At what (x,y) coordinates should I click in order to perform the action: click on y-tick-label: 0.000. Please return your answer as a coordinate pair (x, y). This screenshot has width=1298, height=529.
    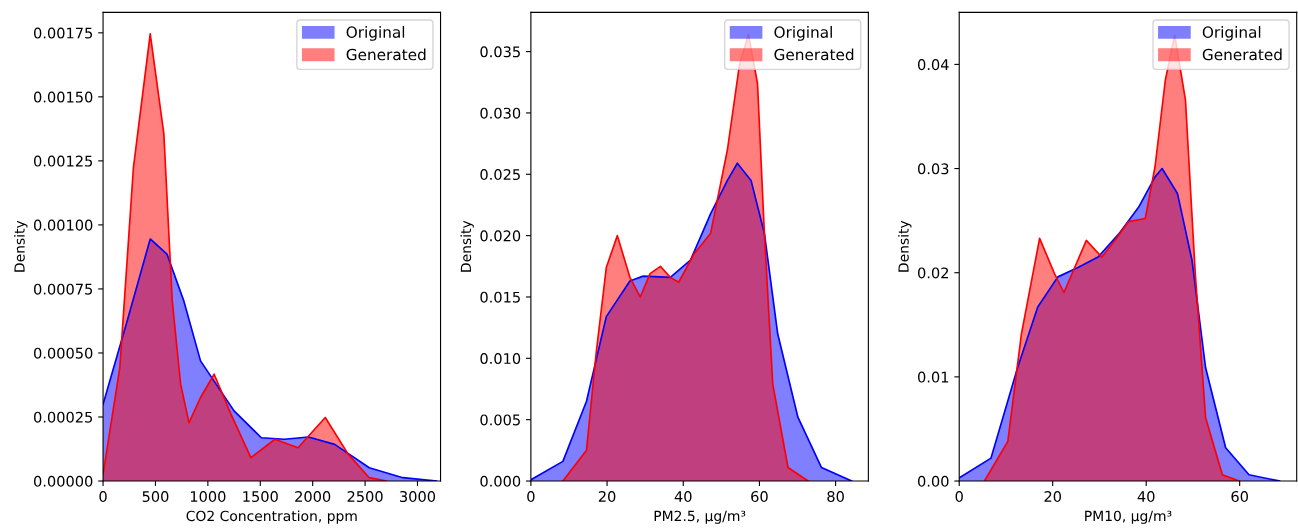
    Looking at the image, I should click on (500, 481).